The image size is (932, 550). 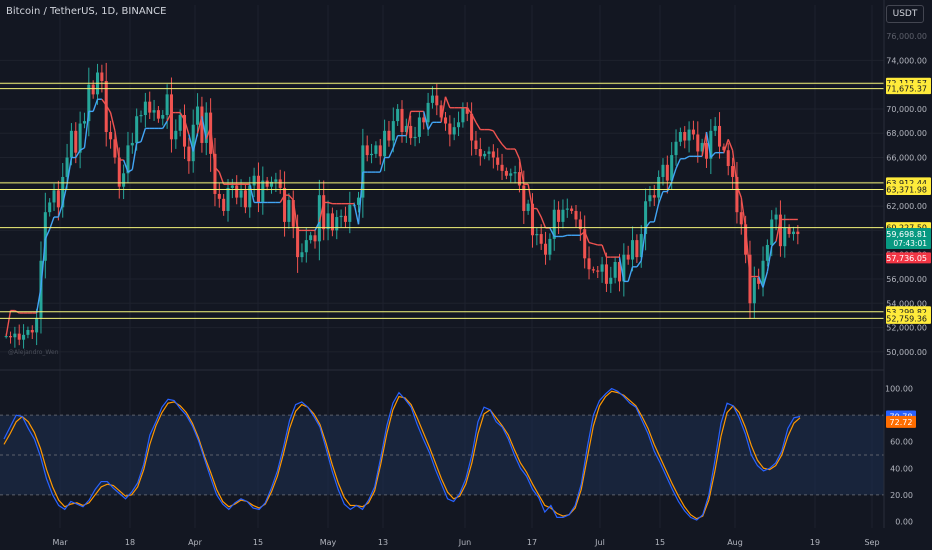 I want to click on time-tick: Apr, so click(x=195, y=542).